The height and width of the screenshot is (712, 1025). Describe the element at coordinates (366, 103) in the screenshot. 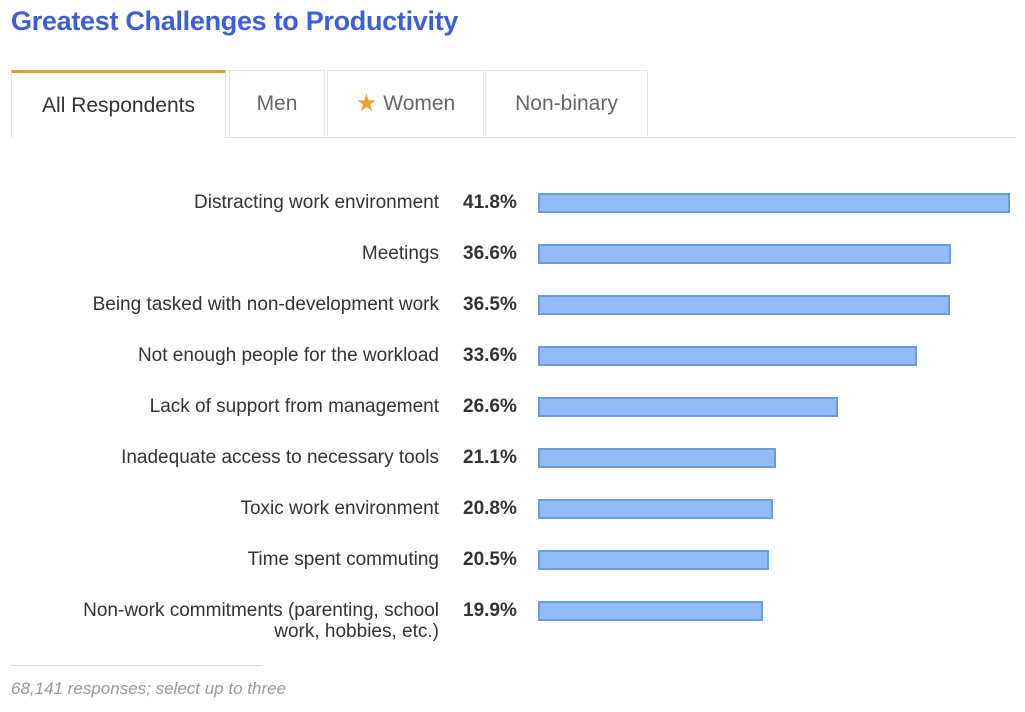

I see `star-icon: ★` at that location.